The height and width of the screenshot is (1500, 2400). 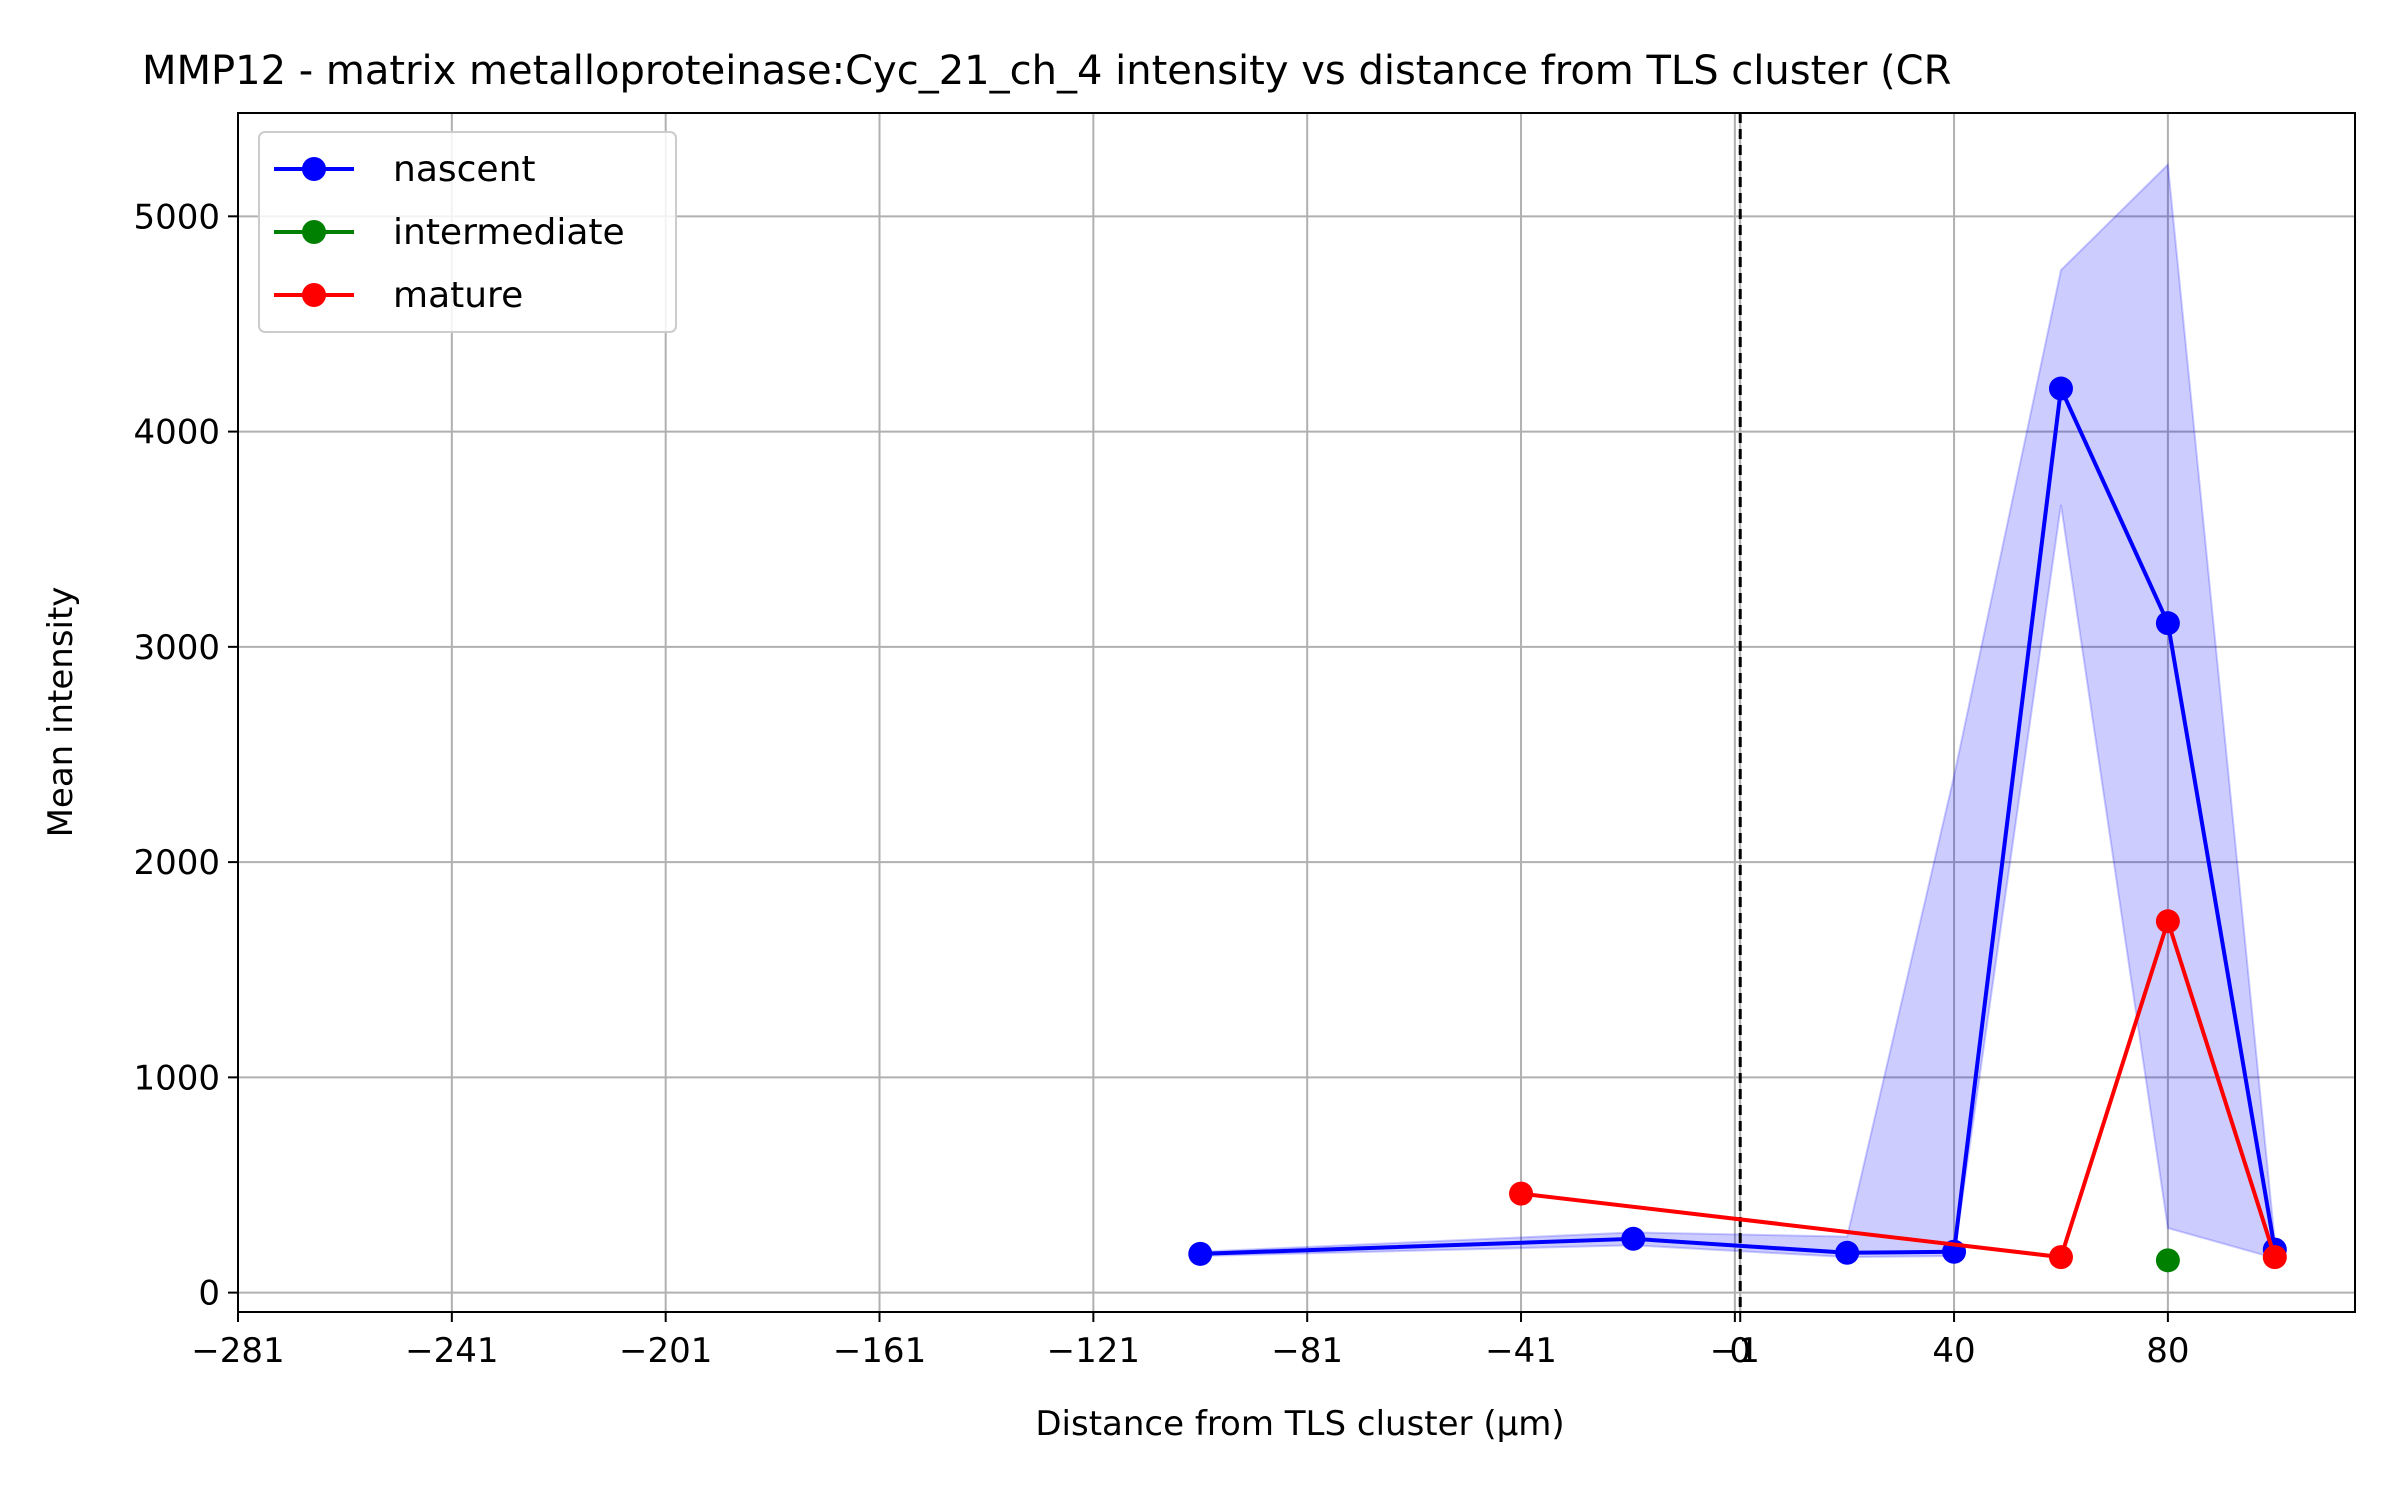 What do you see at coordinates (314, 169) in the screenshot?
I see `legend-marker-nascent` at bounding box center [314, 169].